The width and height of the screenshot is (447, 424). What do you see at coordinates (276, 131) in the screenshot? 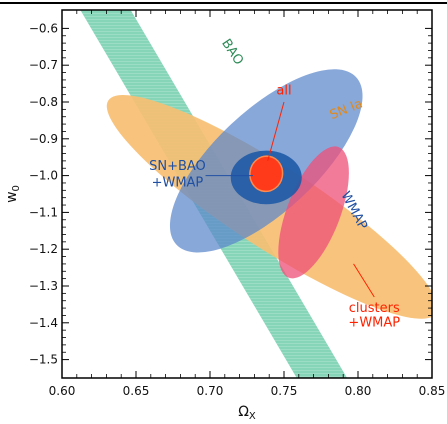
I see `leader-all` at bounding box center [276, 131].